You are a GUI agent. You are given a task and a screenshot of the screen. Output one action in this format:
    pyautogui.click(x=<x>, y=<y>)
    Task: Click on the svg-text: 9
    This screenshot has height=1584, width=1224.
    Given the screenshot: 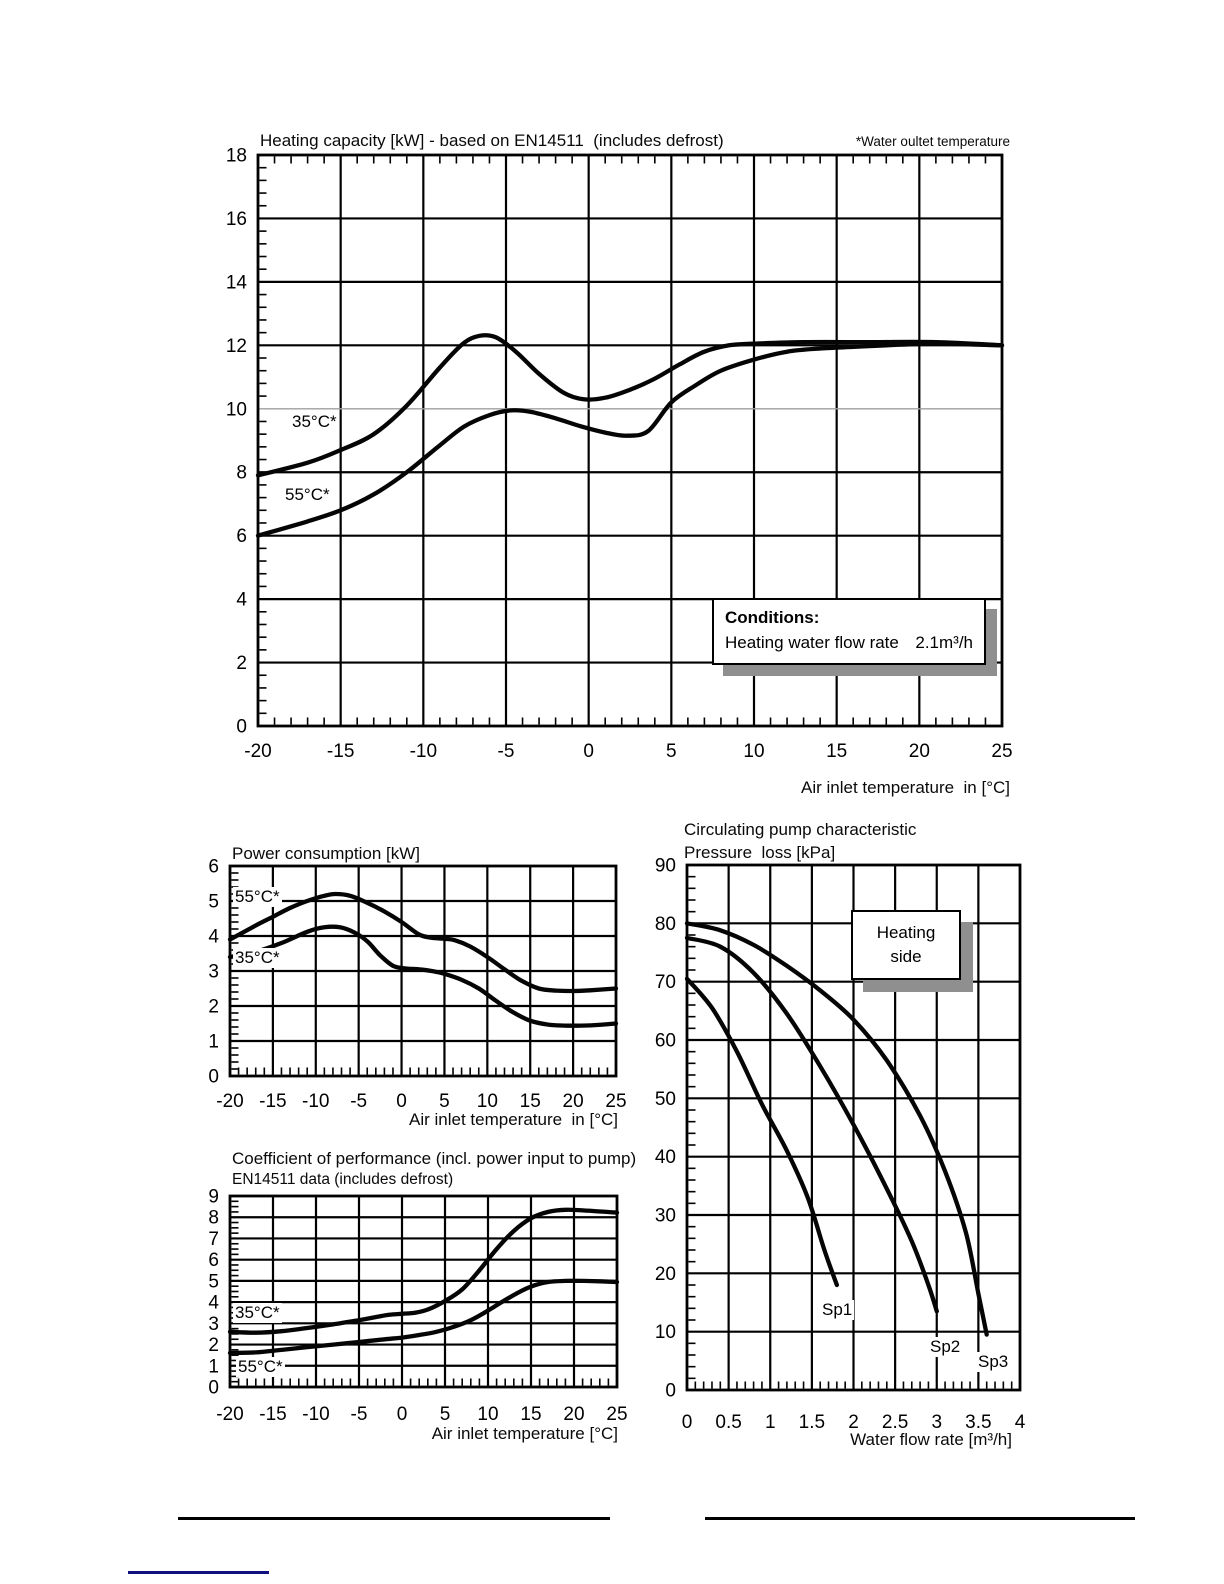 What is the action you would take?
    pyautogui.click(x=213, y=1197)
    